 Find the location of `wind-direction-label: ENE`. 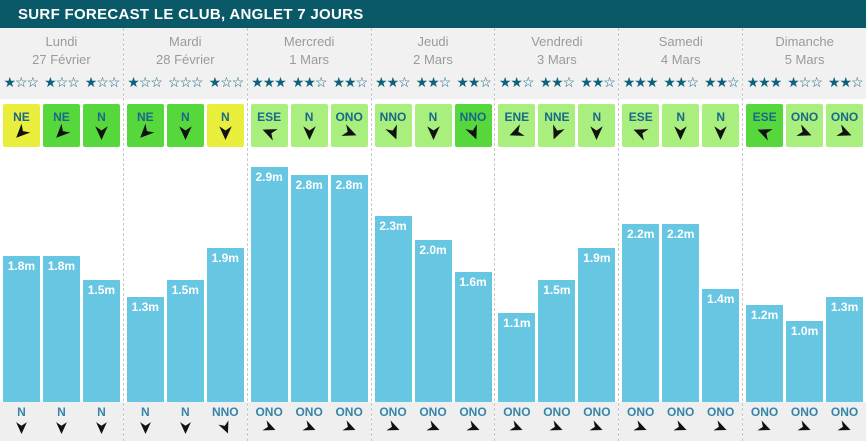

wind-direction-label: ENE is located at coordinates (517, 116).